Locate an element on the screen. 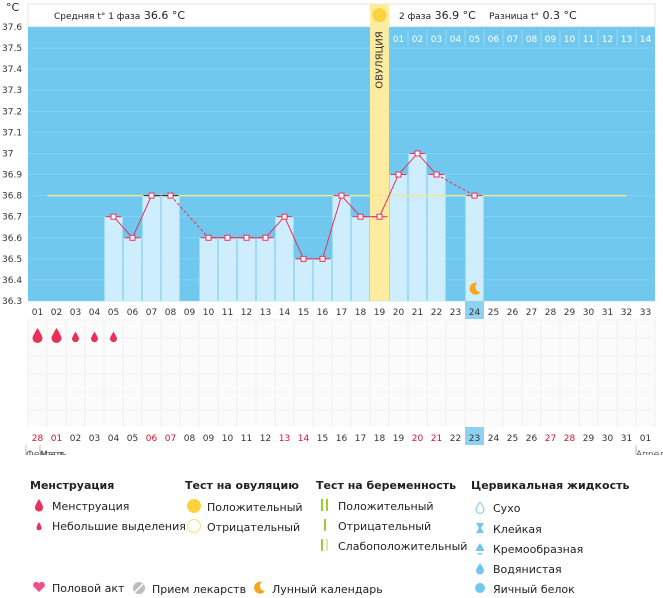 This screenshot has width=663, height=598. phase2-day-label: 04 is located at coordinates (456, 40).